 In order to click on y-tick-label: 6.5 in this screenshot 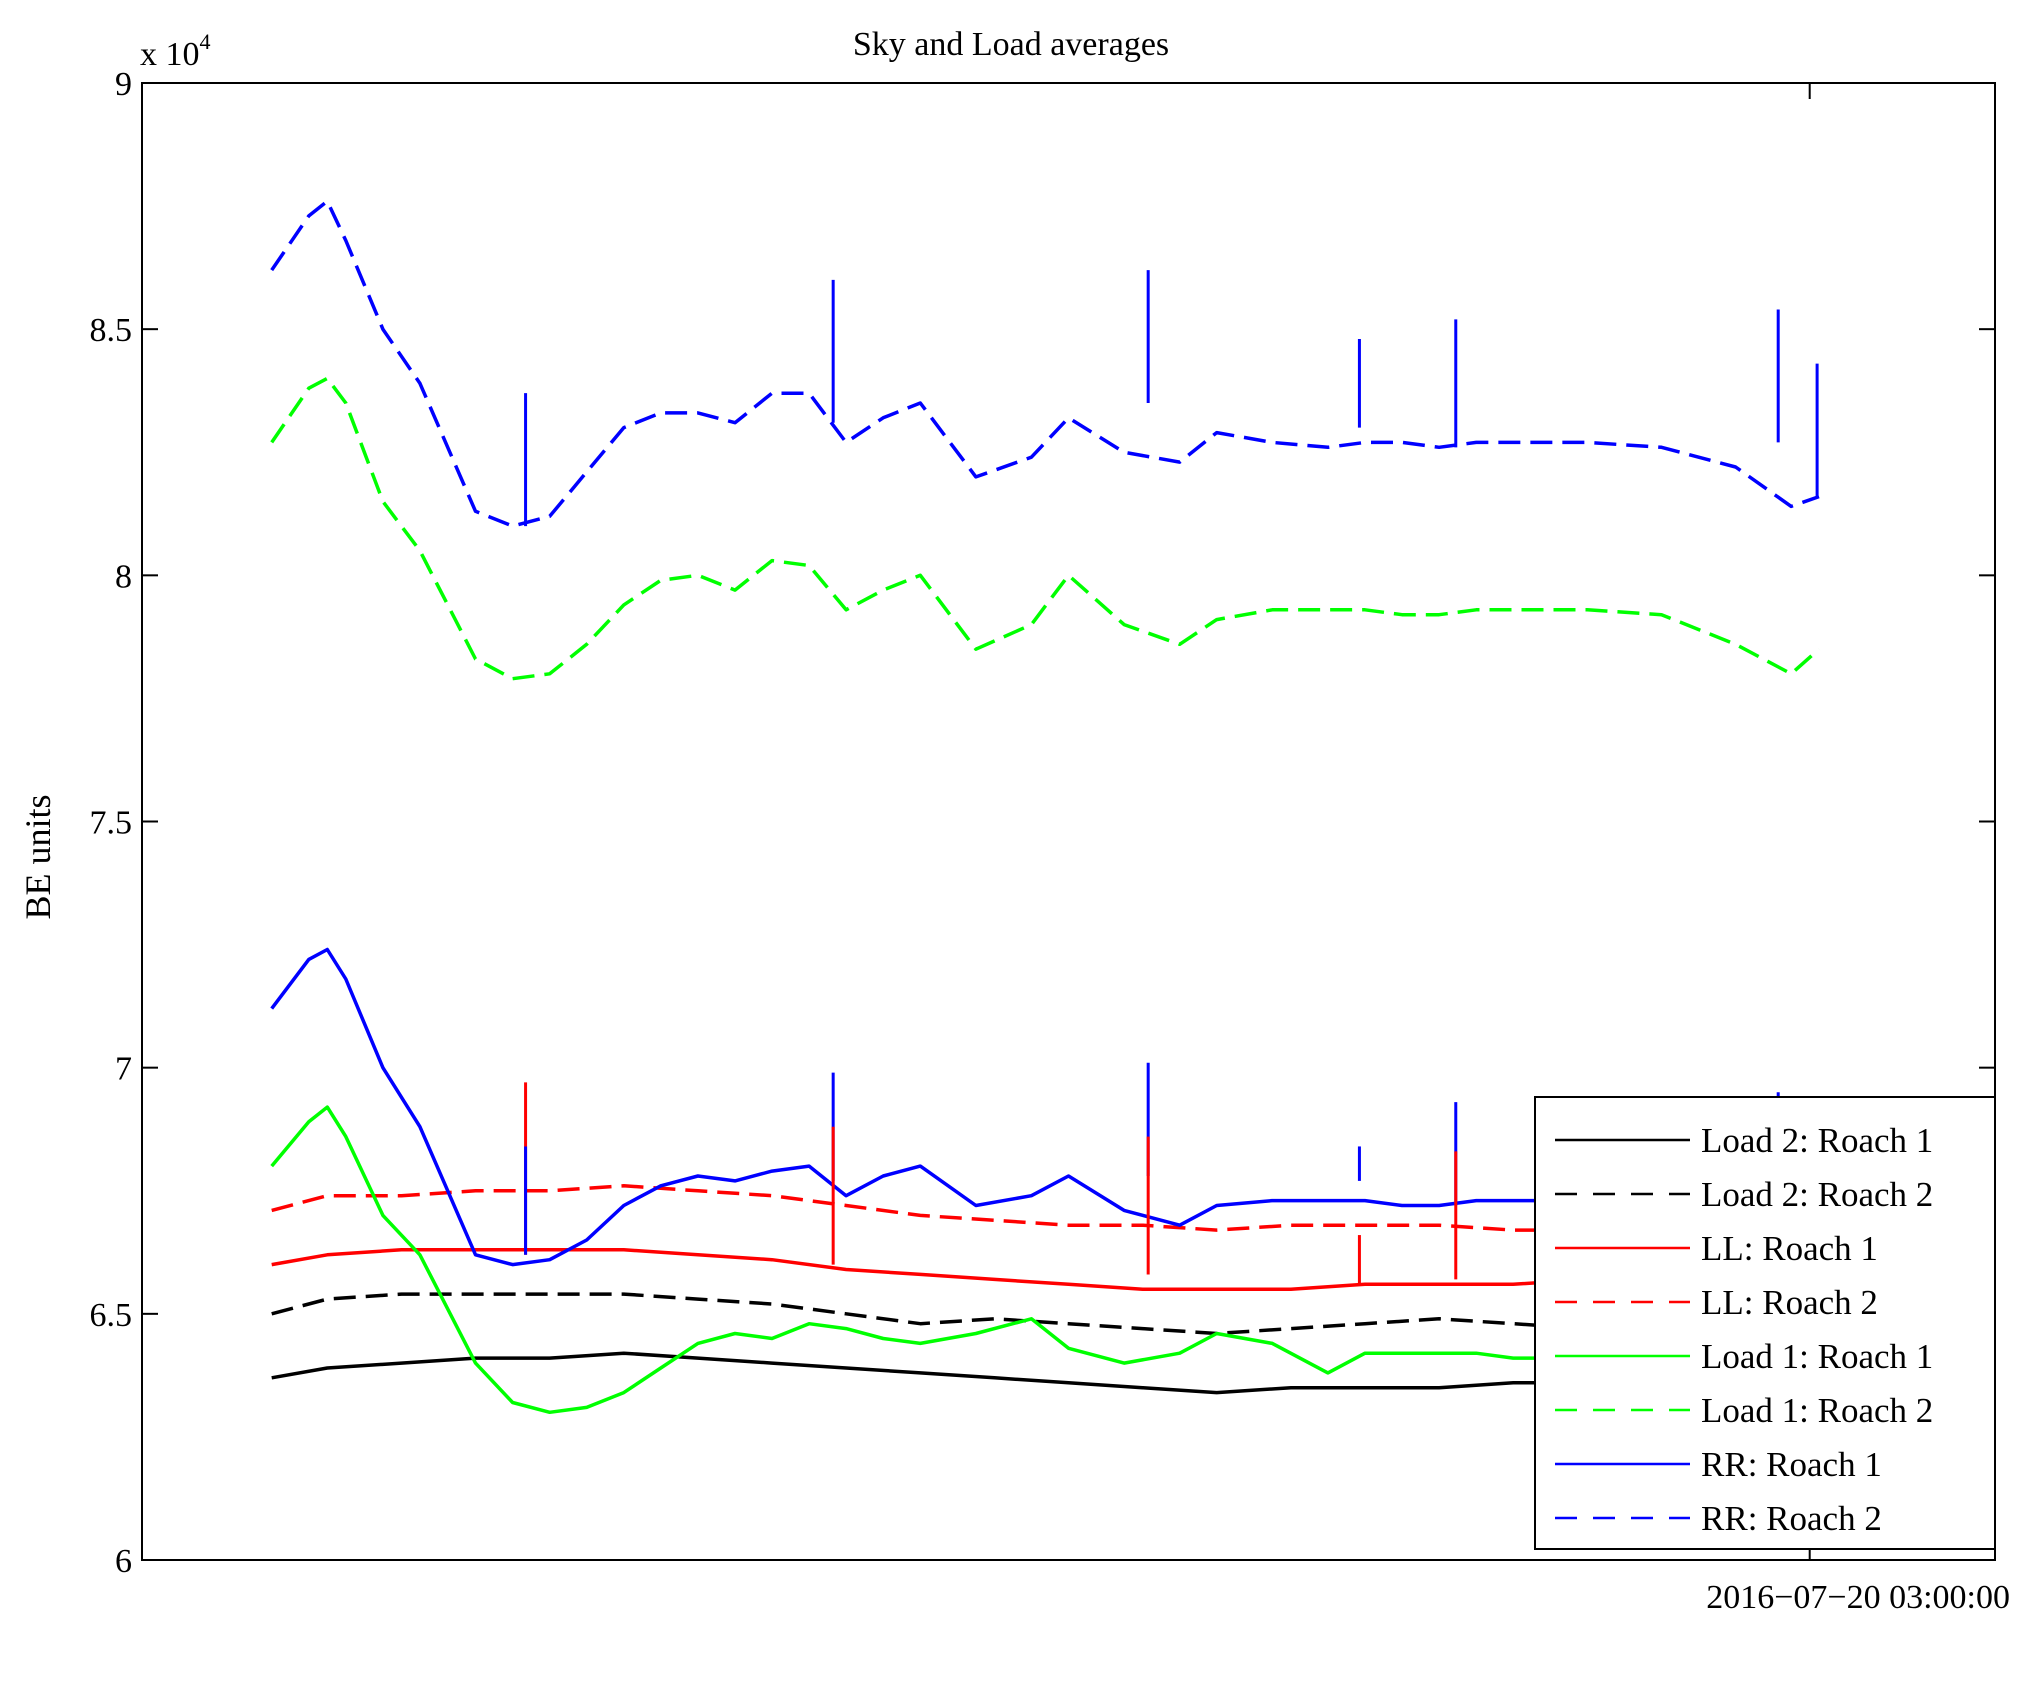, I will do `click(111, 1315)`.